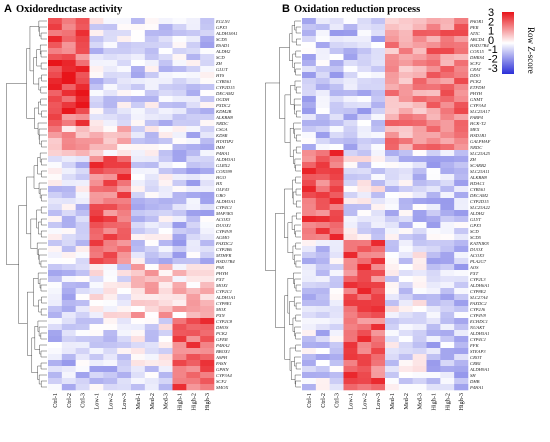 The width and height of the screenshot is (550, 442). What do you see at coordinates (337, 400) in the screenshot?
I see `sample-label: Ctrl-3` at bounding box center [337, 400].